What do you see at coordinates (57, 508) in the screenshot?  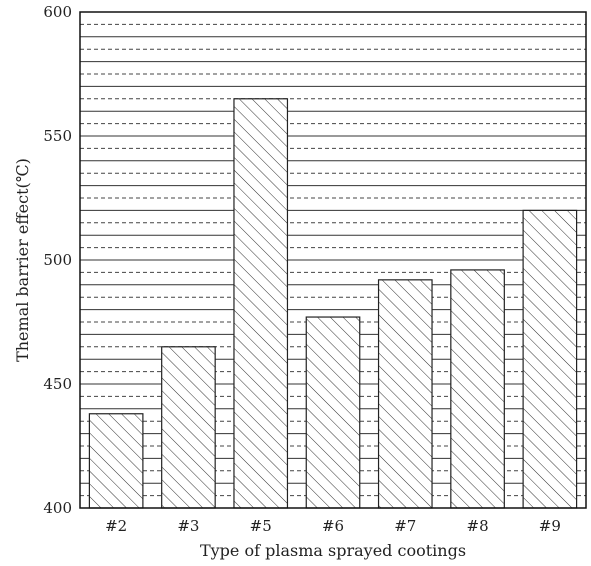 I see `y-tick-label: 400` at bounding box center [57, 508].